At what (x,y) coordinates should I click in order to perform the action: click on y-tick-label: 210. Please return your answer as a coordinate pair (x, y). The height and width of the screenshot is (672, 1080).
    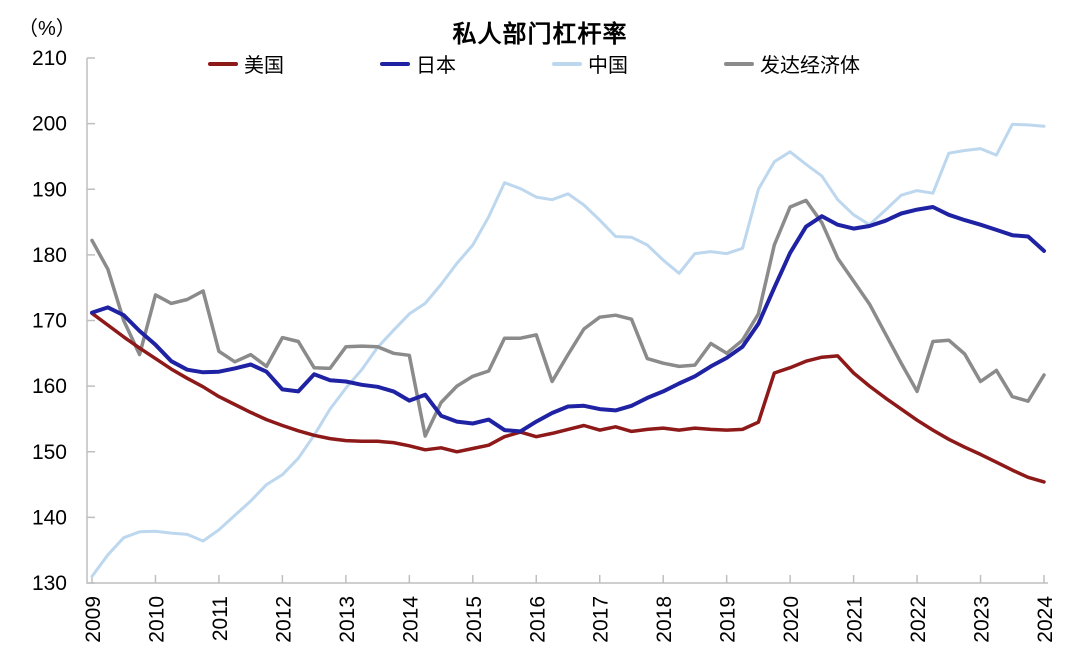
    Looking at the image, I should click on (49, 58).